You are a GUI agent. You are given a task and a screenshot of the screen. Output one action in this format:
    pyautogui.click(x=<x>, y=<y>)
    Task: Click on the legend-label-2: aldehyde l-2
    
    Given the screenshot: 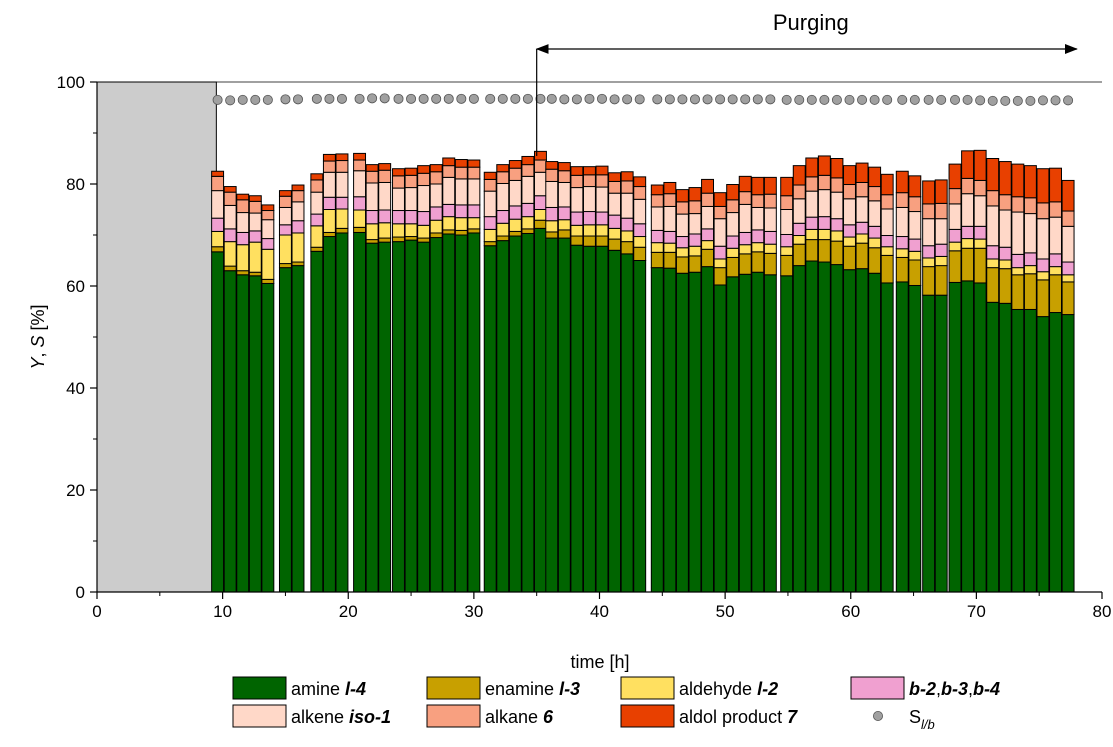 What is the action you would take?
    pyautogui.click(x=728, y=689)
    